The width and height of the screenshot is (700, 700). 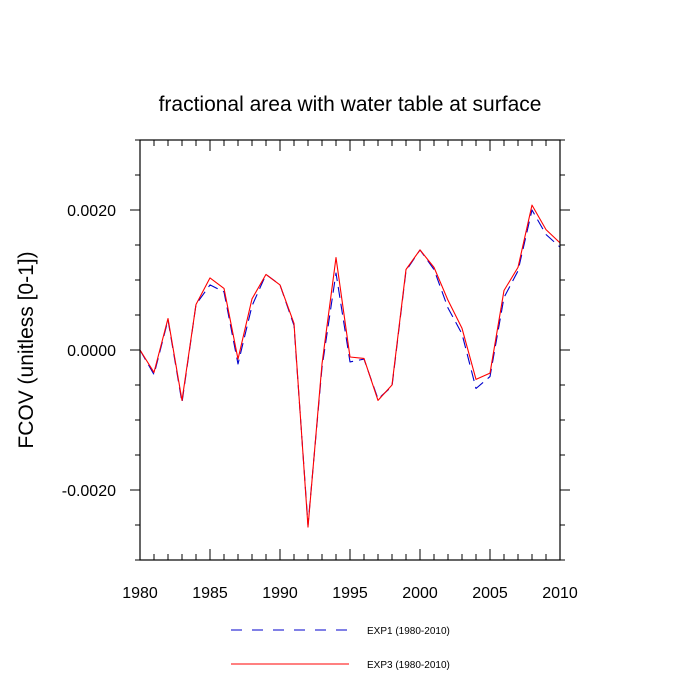 What do you see at coordinates (340, 648) in the screenshot?
I see `legend: EXP1 (1980-2010) EXP3 (1980-2010)` at bounding box center [340, 648].